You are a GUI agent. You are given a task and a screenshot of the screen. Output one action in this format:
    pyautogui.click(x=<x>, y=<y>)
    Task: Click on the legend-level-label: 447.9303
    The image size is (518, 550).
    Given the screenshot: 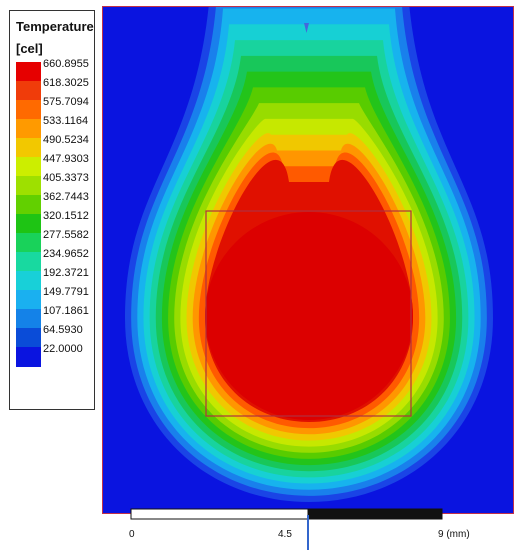 What is the action you would take?
    pyautogui.click(x=66, y=159)
    